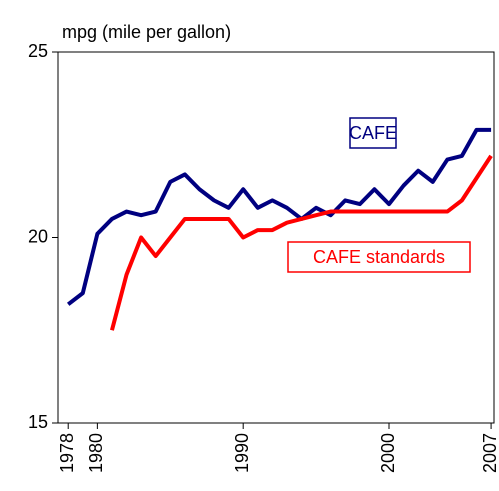  What do you see at coordinates (38, 236) in the screenshot?
I see `y-tick-label: 20` at bounding box center [38, 236].